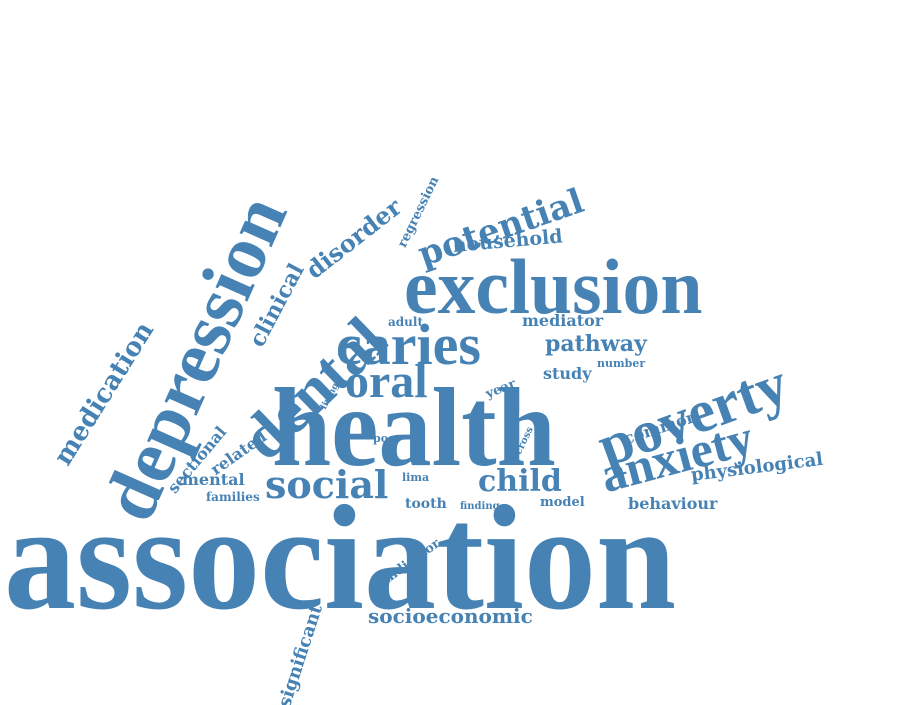 This screenshot has height=705, width=900. Describe the element at coordinates (450, 616) in the screenshot. I see `word-socioeconomic: socioeconomic` at that location.